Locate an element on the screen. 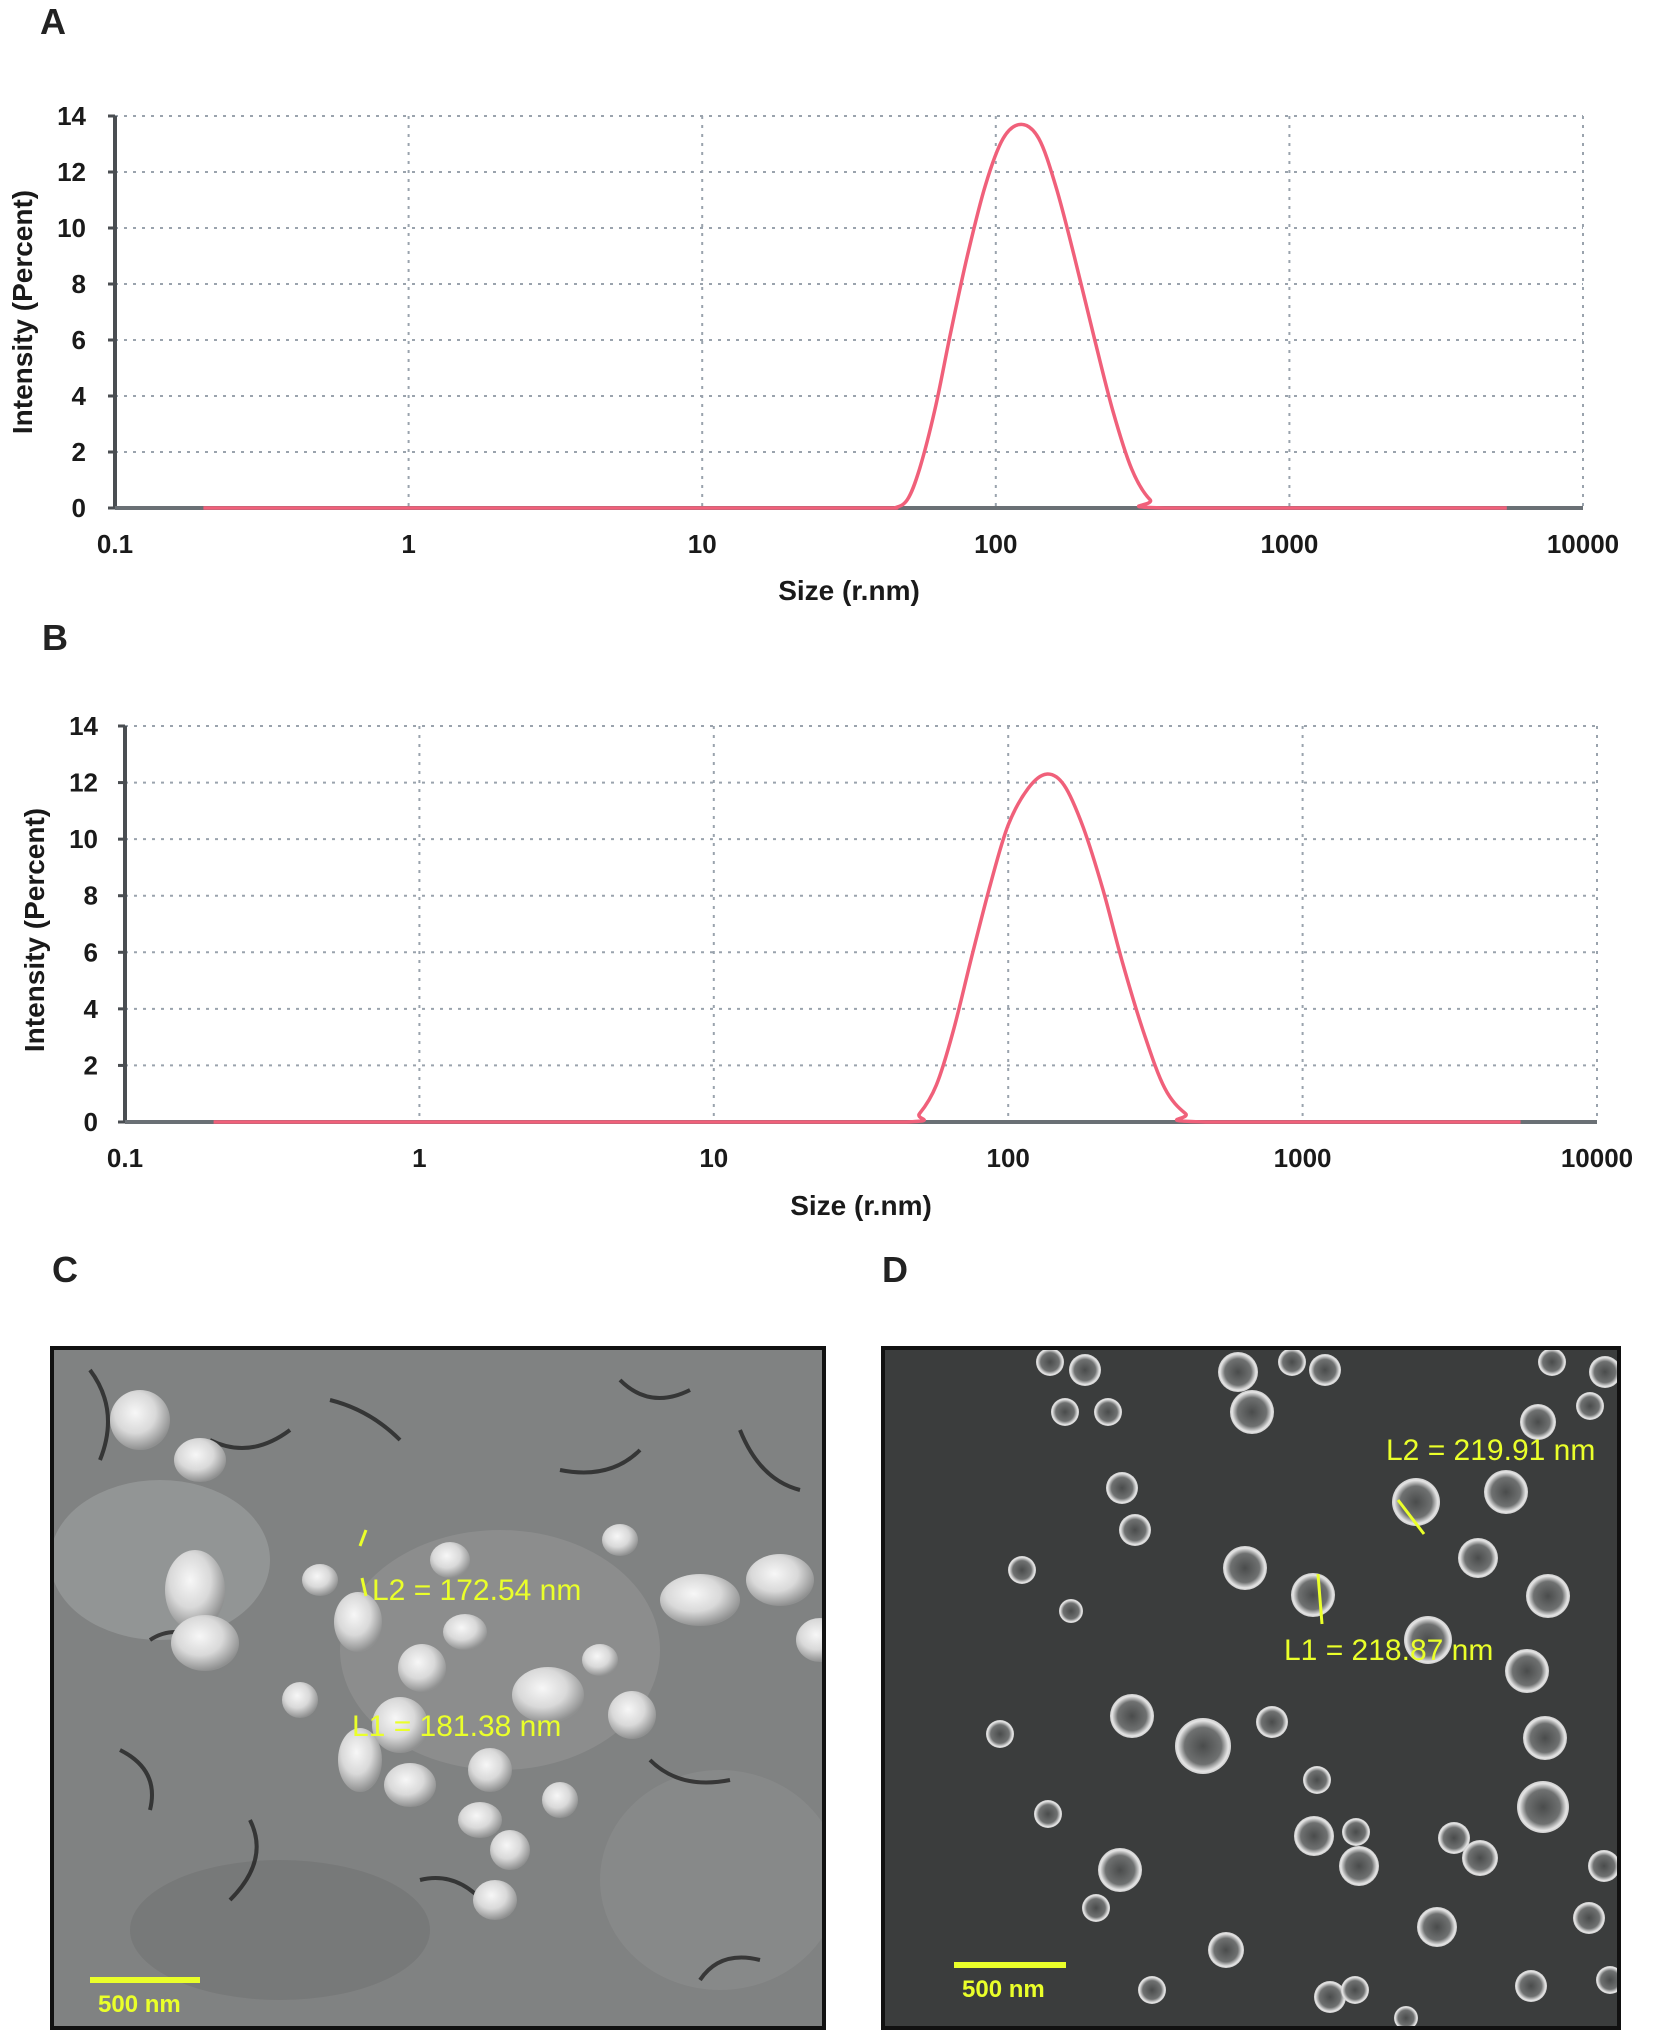 Image resolution: width=1654 pixels, height=2035 pixels. chart-b-x-axis-label: Size (r.nm) is located at coordinates (861, 1205).